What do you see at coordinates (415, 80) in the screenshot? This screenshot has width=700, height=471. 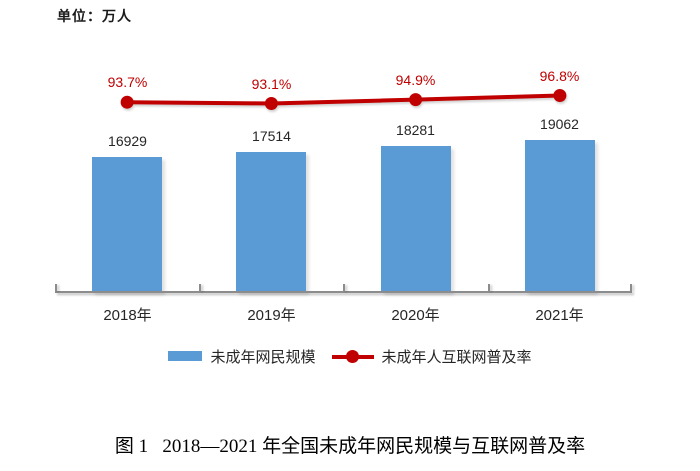 I see `line-value-label-2020: 94.9%` at bounding box center [415, 80].